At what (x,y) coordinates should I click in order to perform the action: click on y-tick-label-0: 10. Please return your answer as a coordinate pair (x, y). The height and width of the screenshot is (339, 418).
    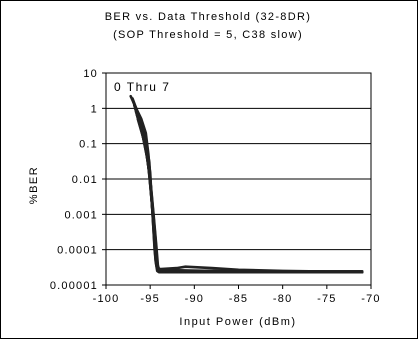
    Looking at the image, I should click on (90, 74).